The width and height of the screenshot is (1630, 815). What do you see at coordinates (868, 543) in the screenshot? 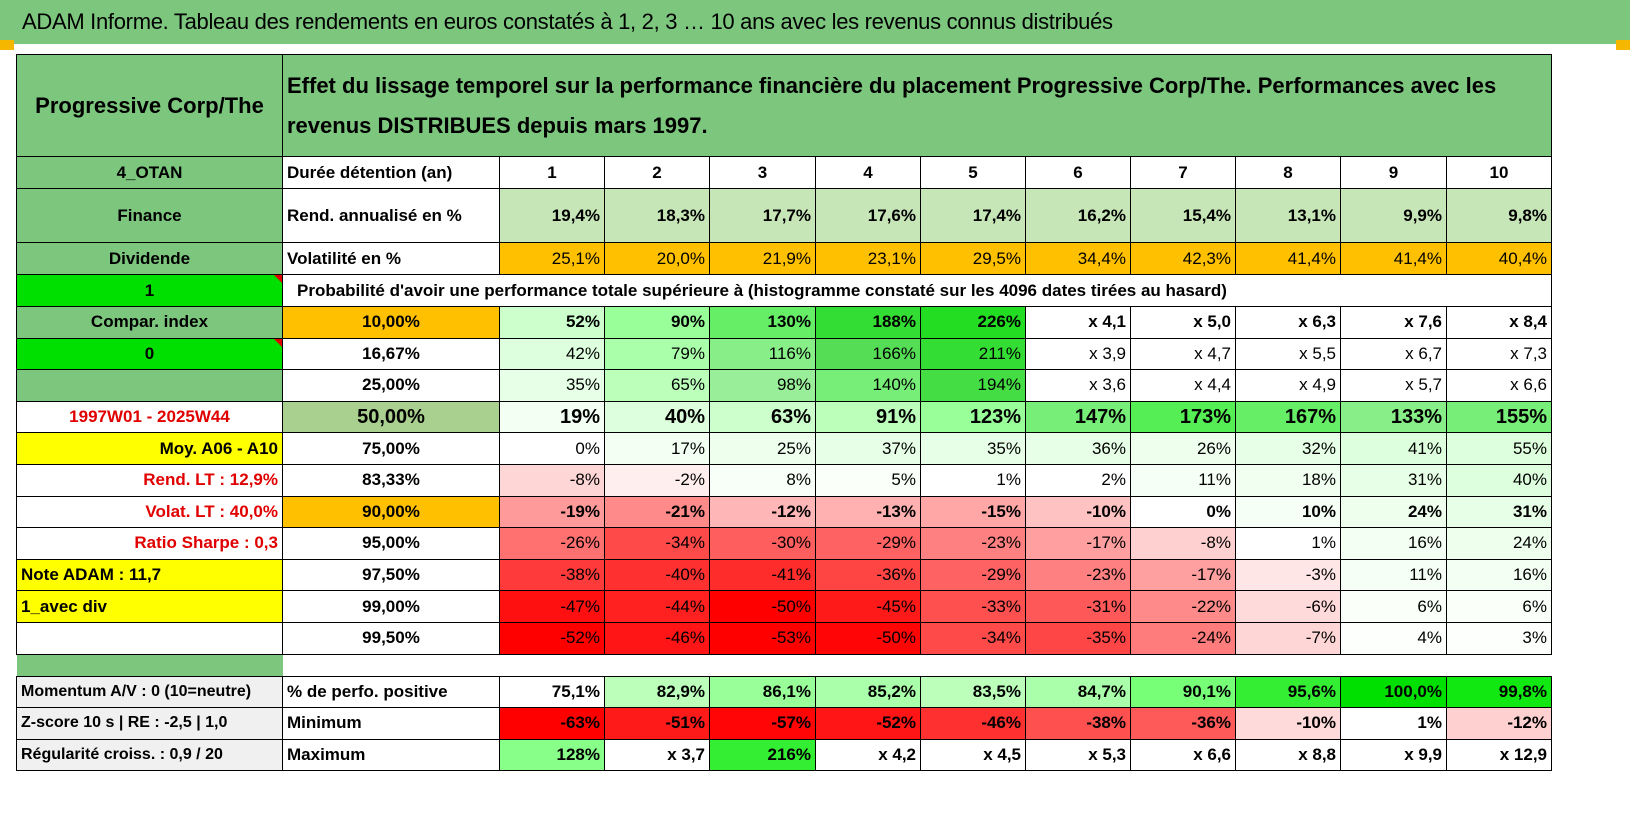
I see `probability-value: -29%` at bounding box center [868, 543].